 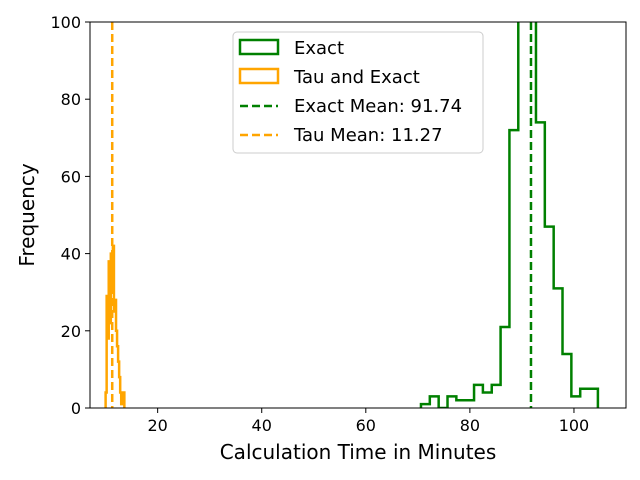 What do you see at coordinates (71, 331) in the screenshot?
I see `y-tick-label: 20` at bounding box center [71, 331].